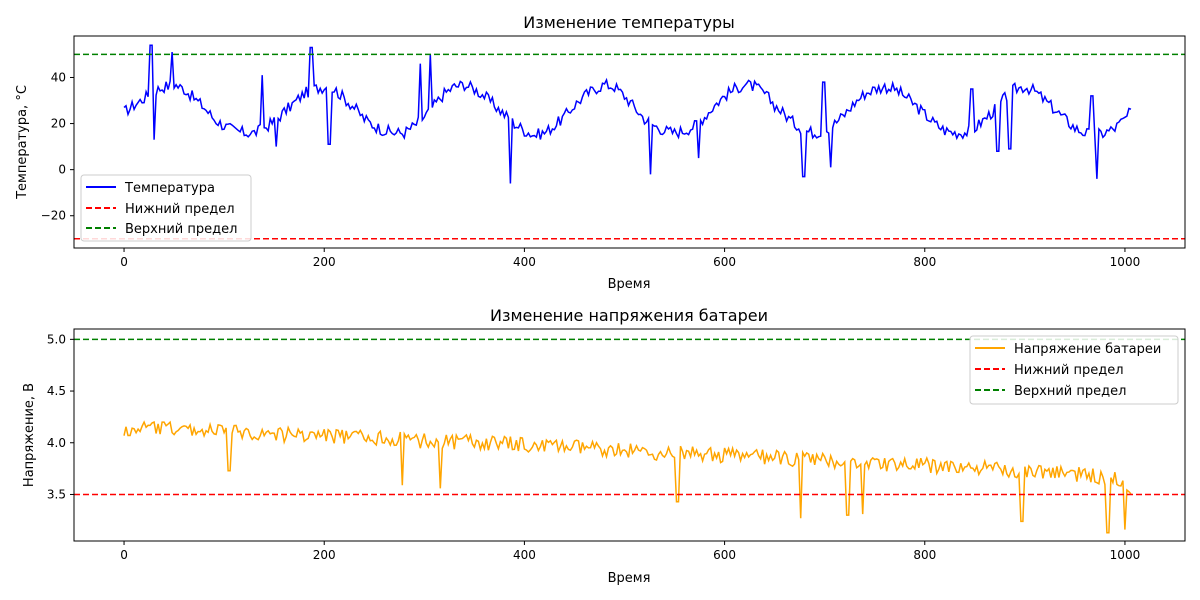 This screenshot has height=600, width=1200. What do you see at coordinates (629, 315) in the screenshot?
I see `voltage-chart-title: Изменение напряжения батареи` at bounding box center [629, 315].